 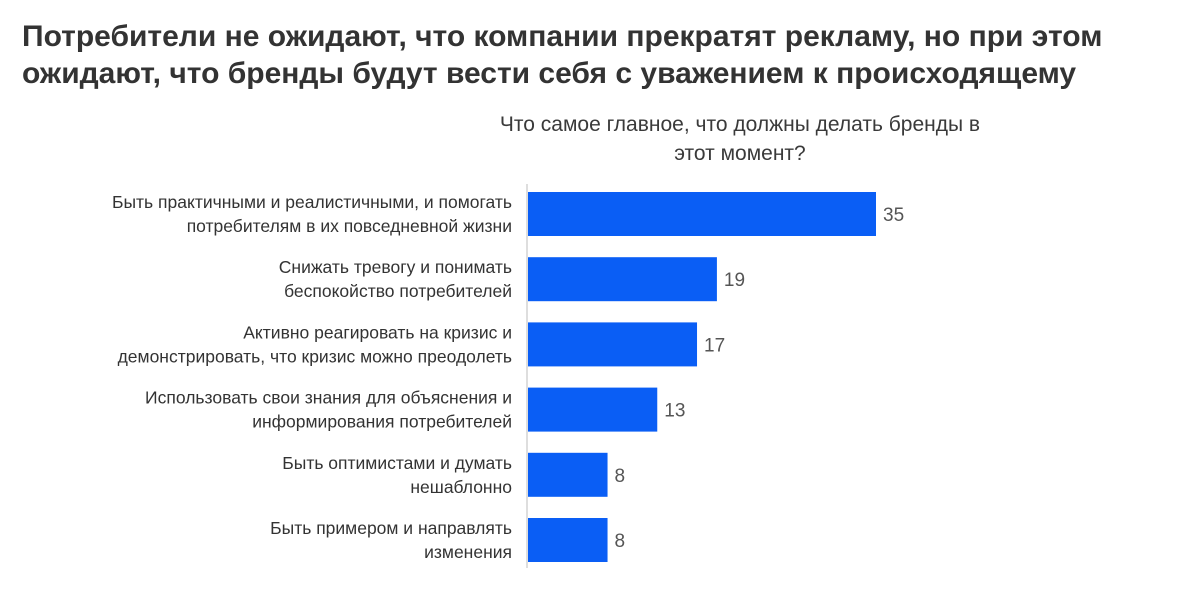 What do you see at coordinates (893, 215) in the screenshot?
I see `bar-value-label: 35` at bounding box center [893, 215].